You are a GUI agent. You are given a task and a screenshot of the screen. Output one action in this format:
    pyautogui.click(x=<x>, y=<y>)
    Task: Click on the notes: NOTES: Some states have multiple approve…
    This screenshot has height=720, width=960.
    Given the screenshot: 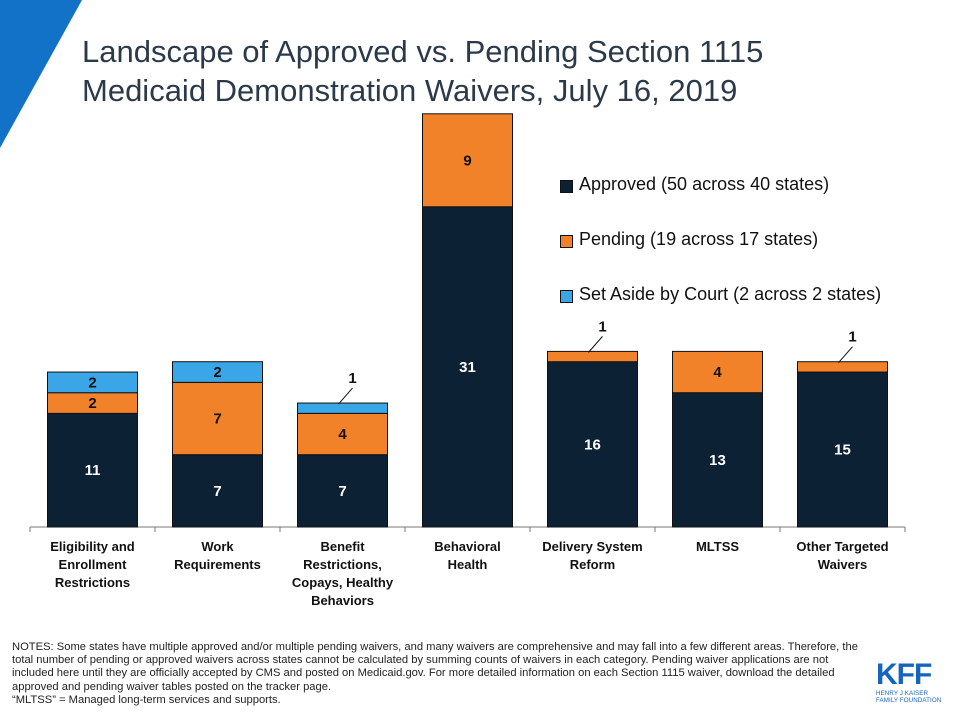 What is the action you would take?
    pyautogui.click(x=435, y=673)
    